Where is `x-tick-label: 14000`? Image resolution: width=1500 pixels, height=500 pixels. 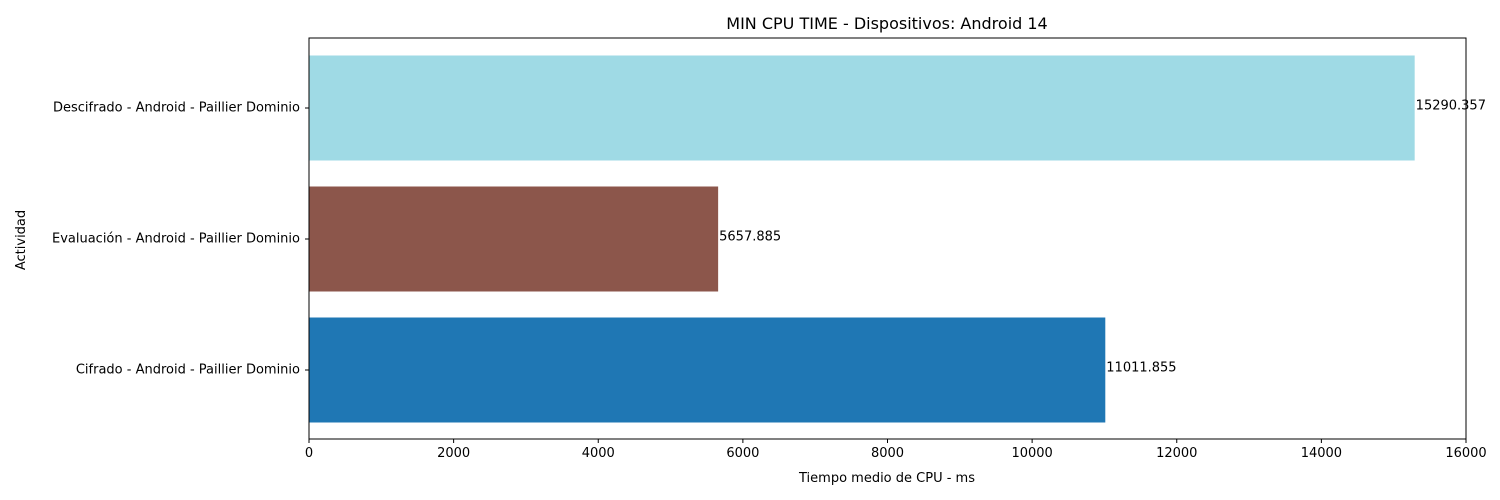
x-tick-label: 14000 is located at coordinates (1321, 453).